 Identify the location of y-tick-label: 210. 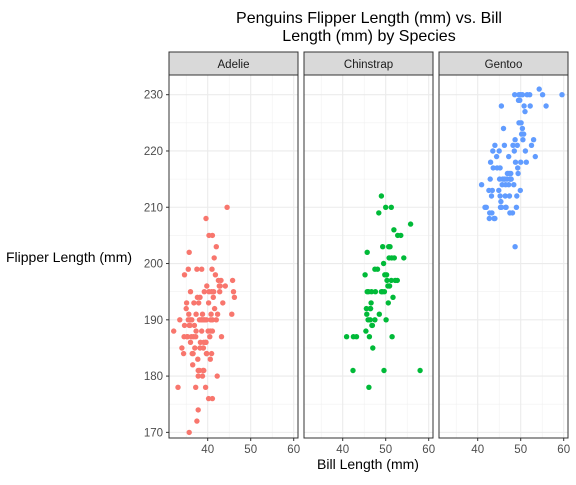
(153, 208).